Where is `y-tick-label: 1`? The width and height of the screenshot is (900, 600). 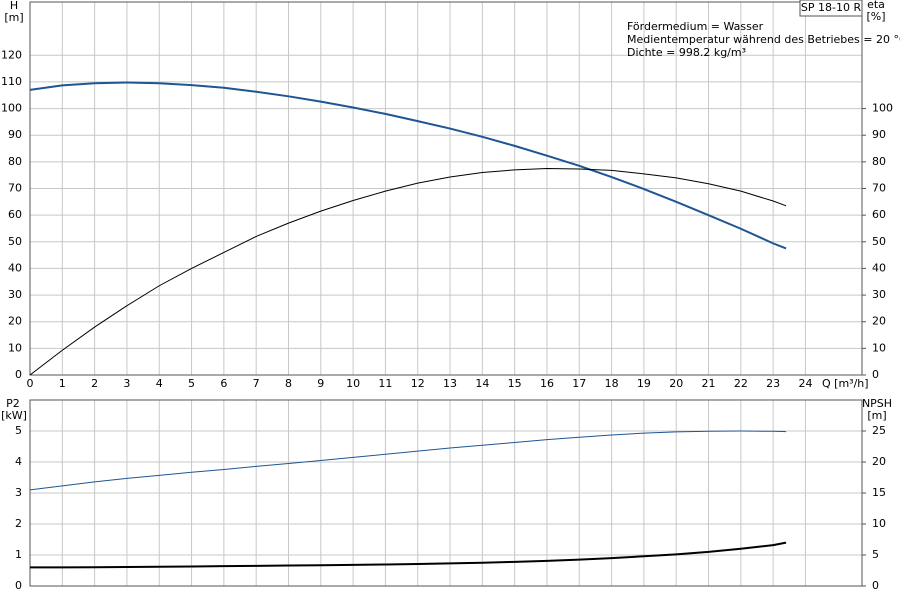
y-tick-label: 1 is located at coordinates (18, 554).